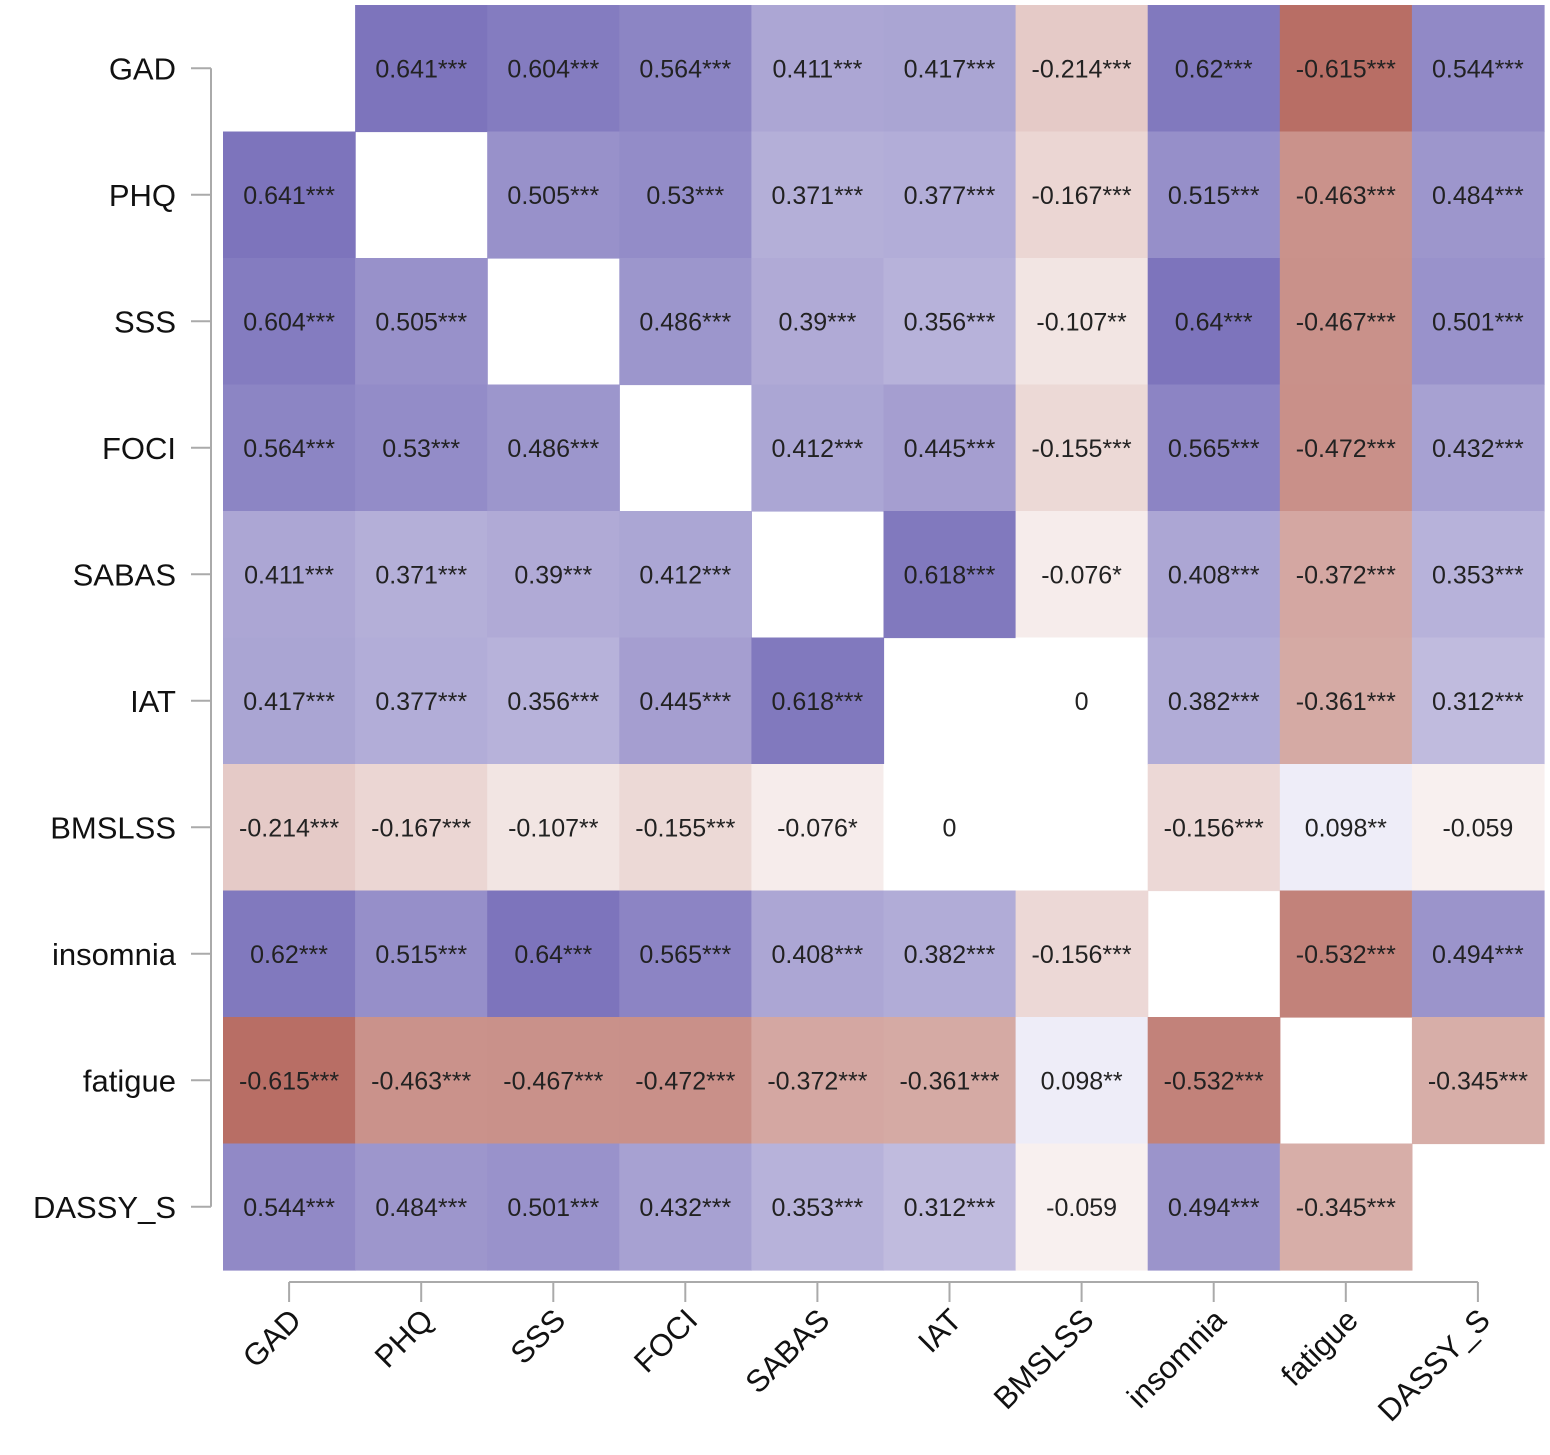 The image size is (1550, 1455). I want to click on heatmap-cell-SABAS-BMSLSS, so click(1082, 575).